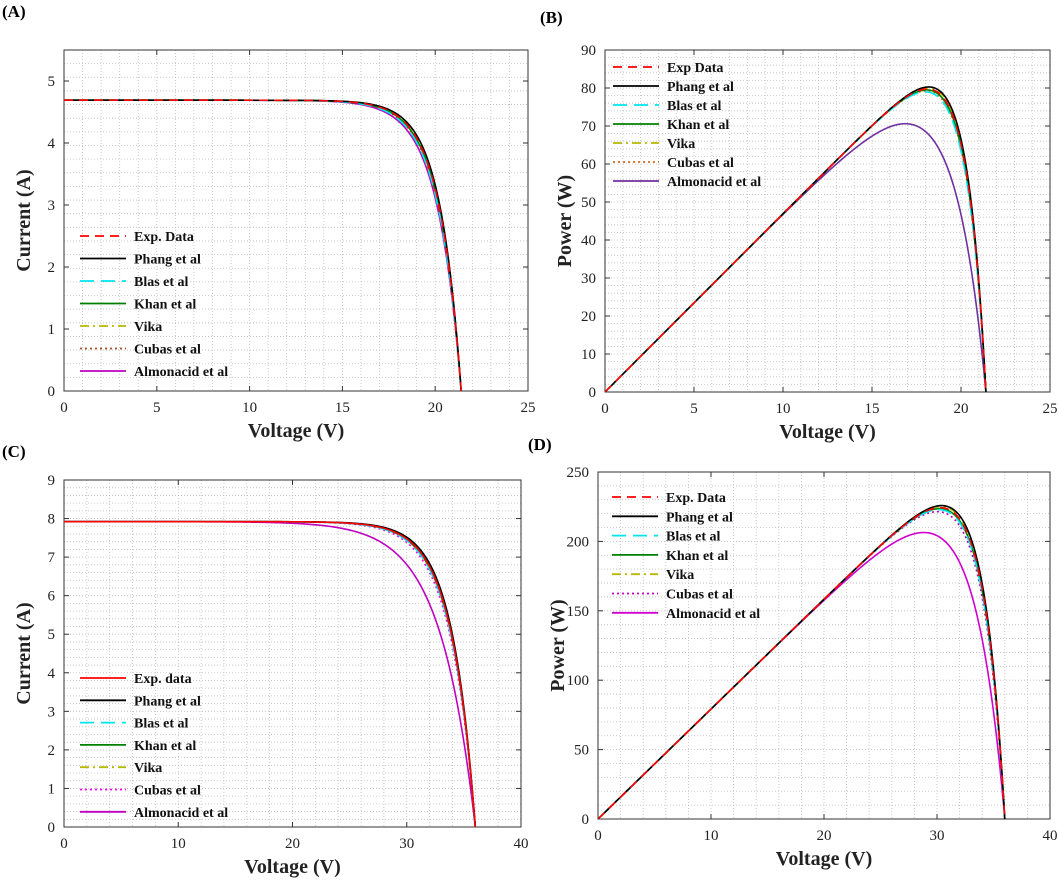 This screenshot has width=1059, height=884. Describe the element at coordinates (551, 17) in the screenshot. I see `panel-label: (B)` at that location.